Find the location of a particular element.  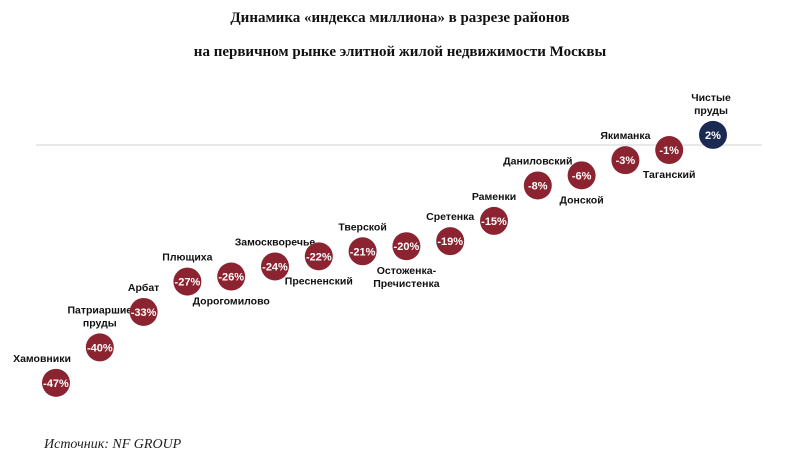

district-name-label: Сретенка is located at coordinates (450, 217).